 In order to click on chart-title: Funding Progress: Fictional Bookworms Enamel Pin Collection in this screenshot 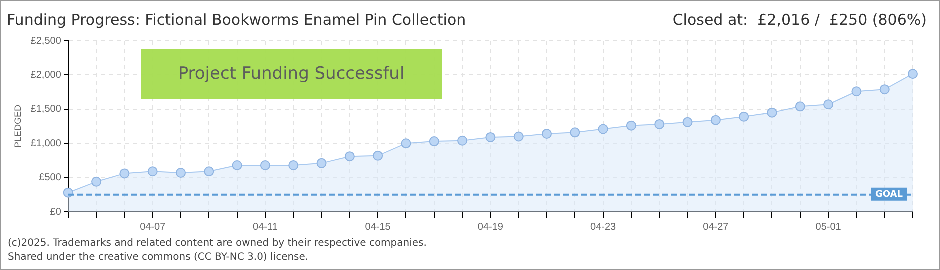, I will do `click(236, 20)`.